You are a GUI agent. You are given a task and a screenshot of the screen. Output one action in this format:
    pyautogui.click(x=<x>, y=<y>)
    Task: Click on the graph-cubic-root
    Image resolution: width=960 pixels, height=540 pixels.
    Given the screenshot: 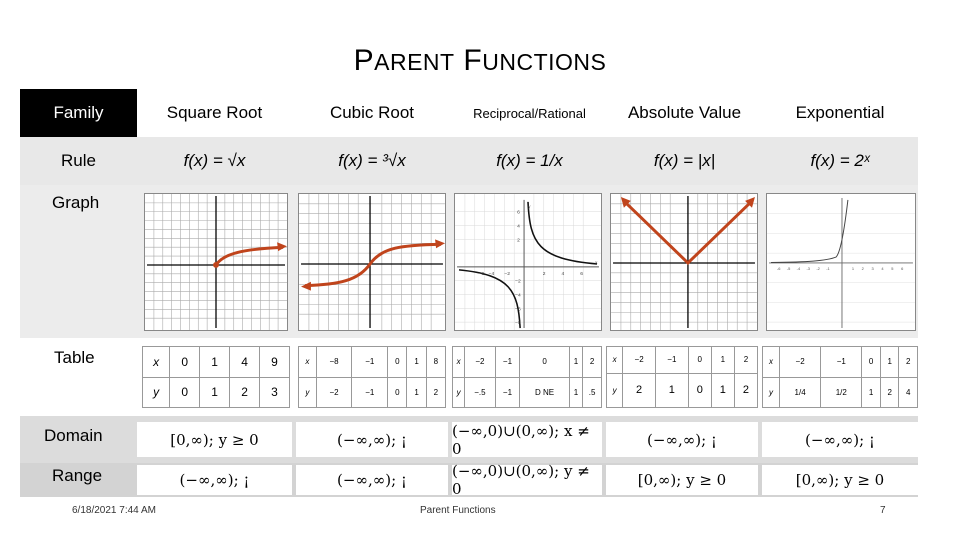 What is the action you would take?
    pyautogui.click(x=372, y=262)
    